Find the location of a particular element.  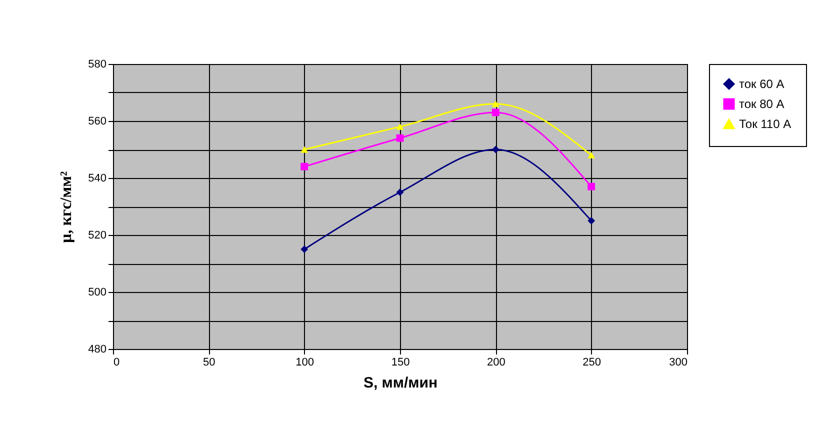

x-tick-label: 200 is located at coordinates (496, 362).